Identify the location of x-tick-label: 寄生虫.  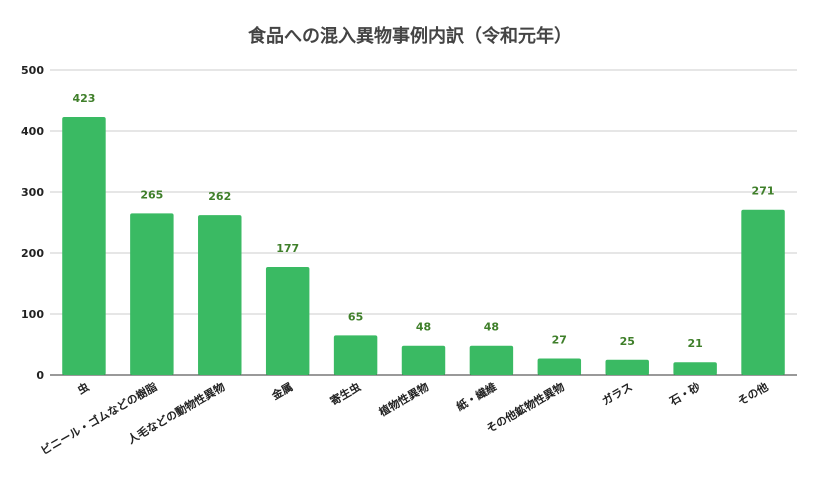
(346, 393).